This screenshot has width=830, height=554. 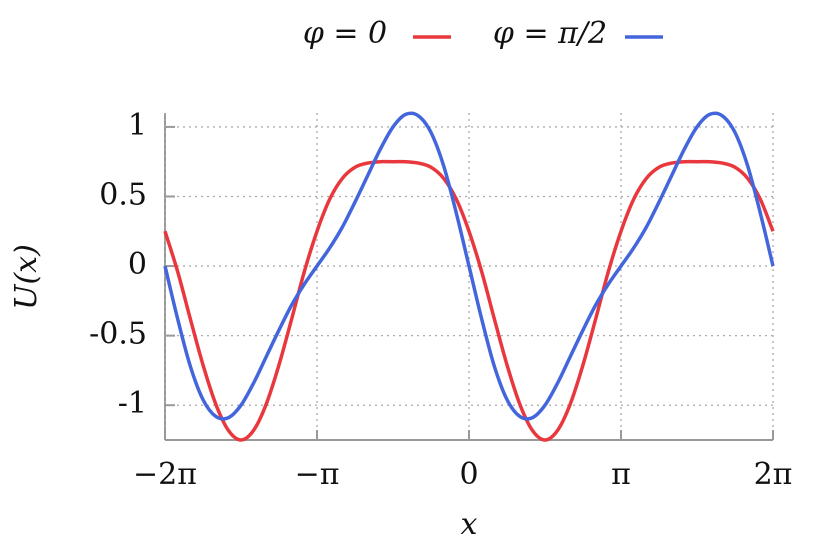 I want to click on y-tick-label: 1, so click(x=137, y=125).